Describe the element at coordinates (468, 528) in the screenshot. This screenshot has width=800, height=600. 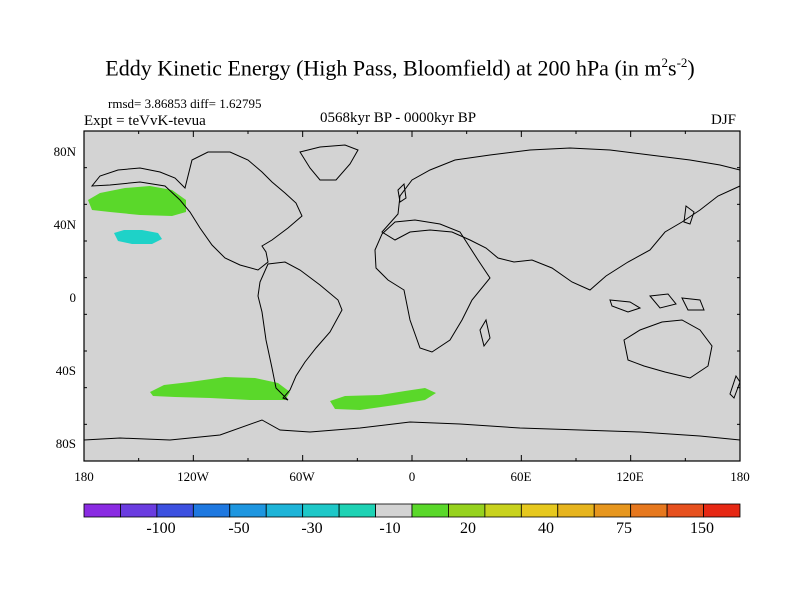
I see `colorbar-label: 20` at that location.